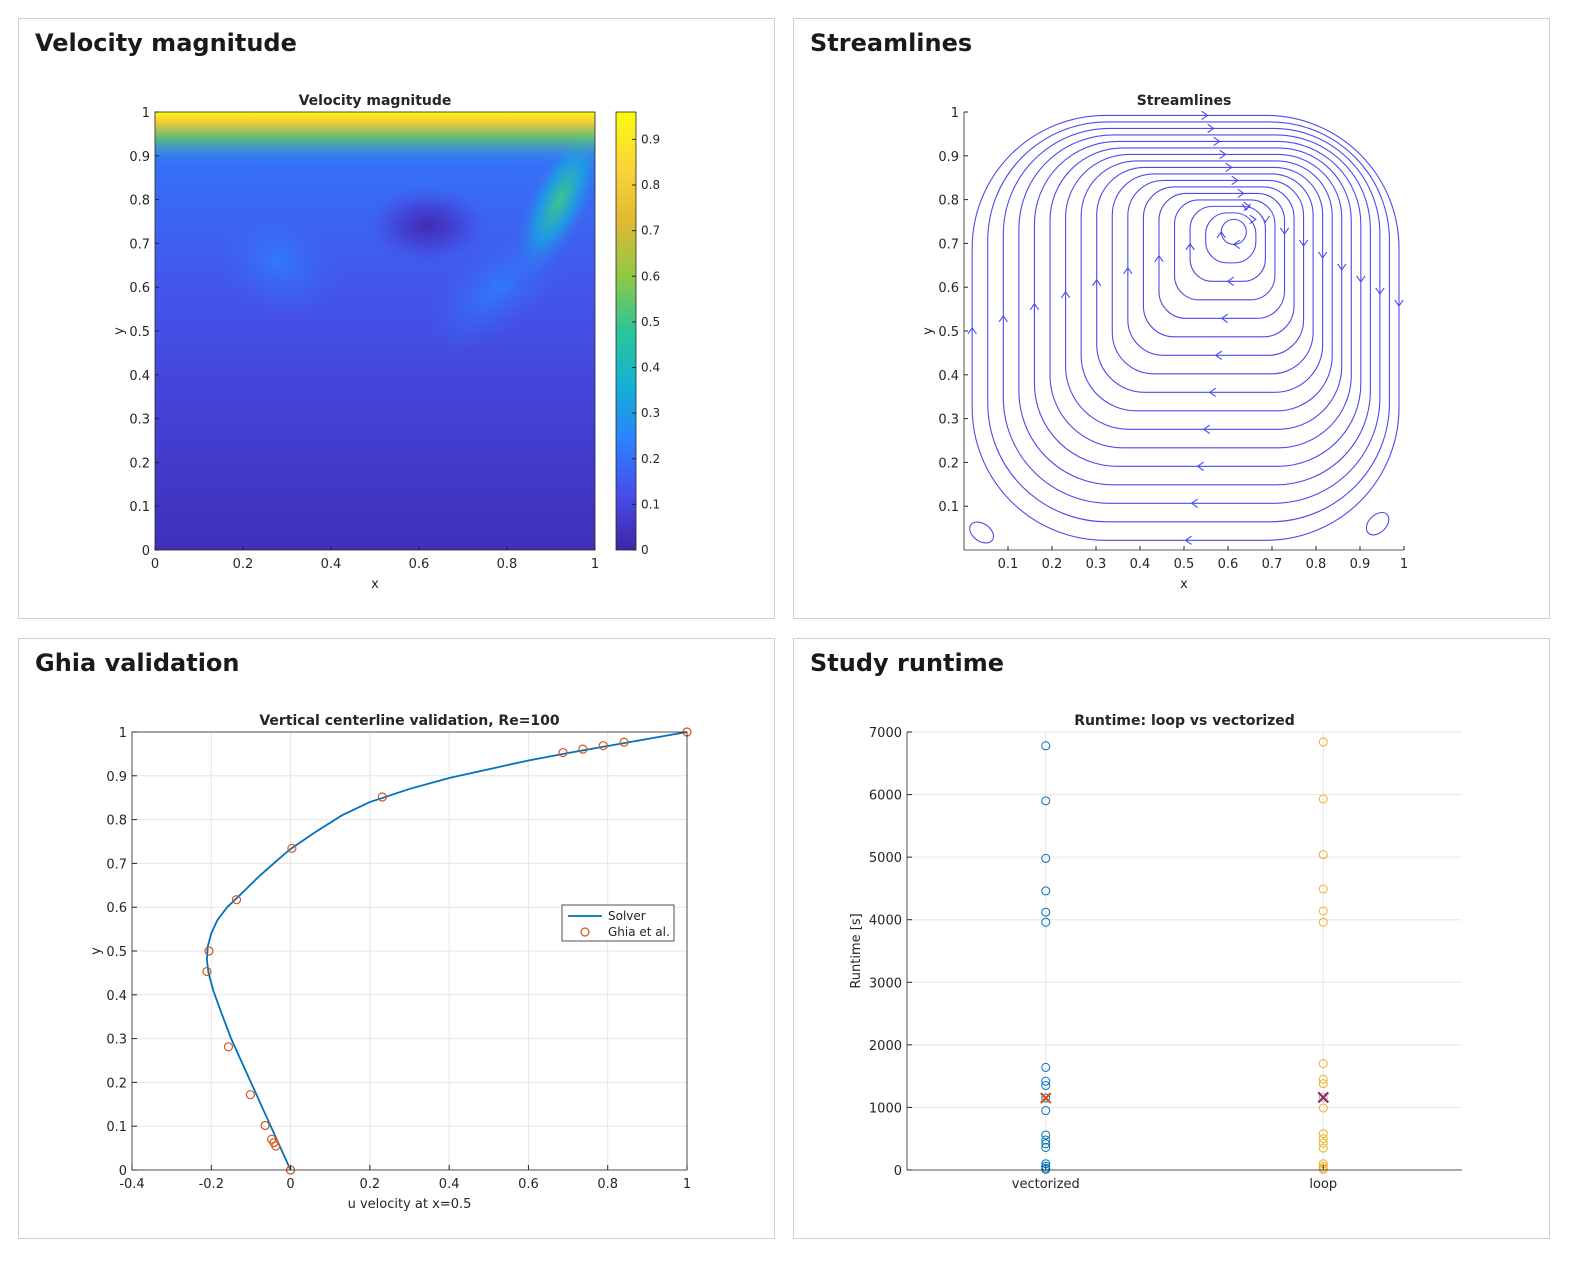 The width and height of the screenshot is (1574, 1262). Describe the element at coordinates (166, 43) in the screenshot. I see `panel-title: Velocity magnitude` at that location.